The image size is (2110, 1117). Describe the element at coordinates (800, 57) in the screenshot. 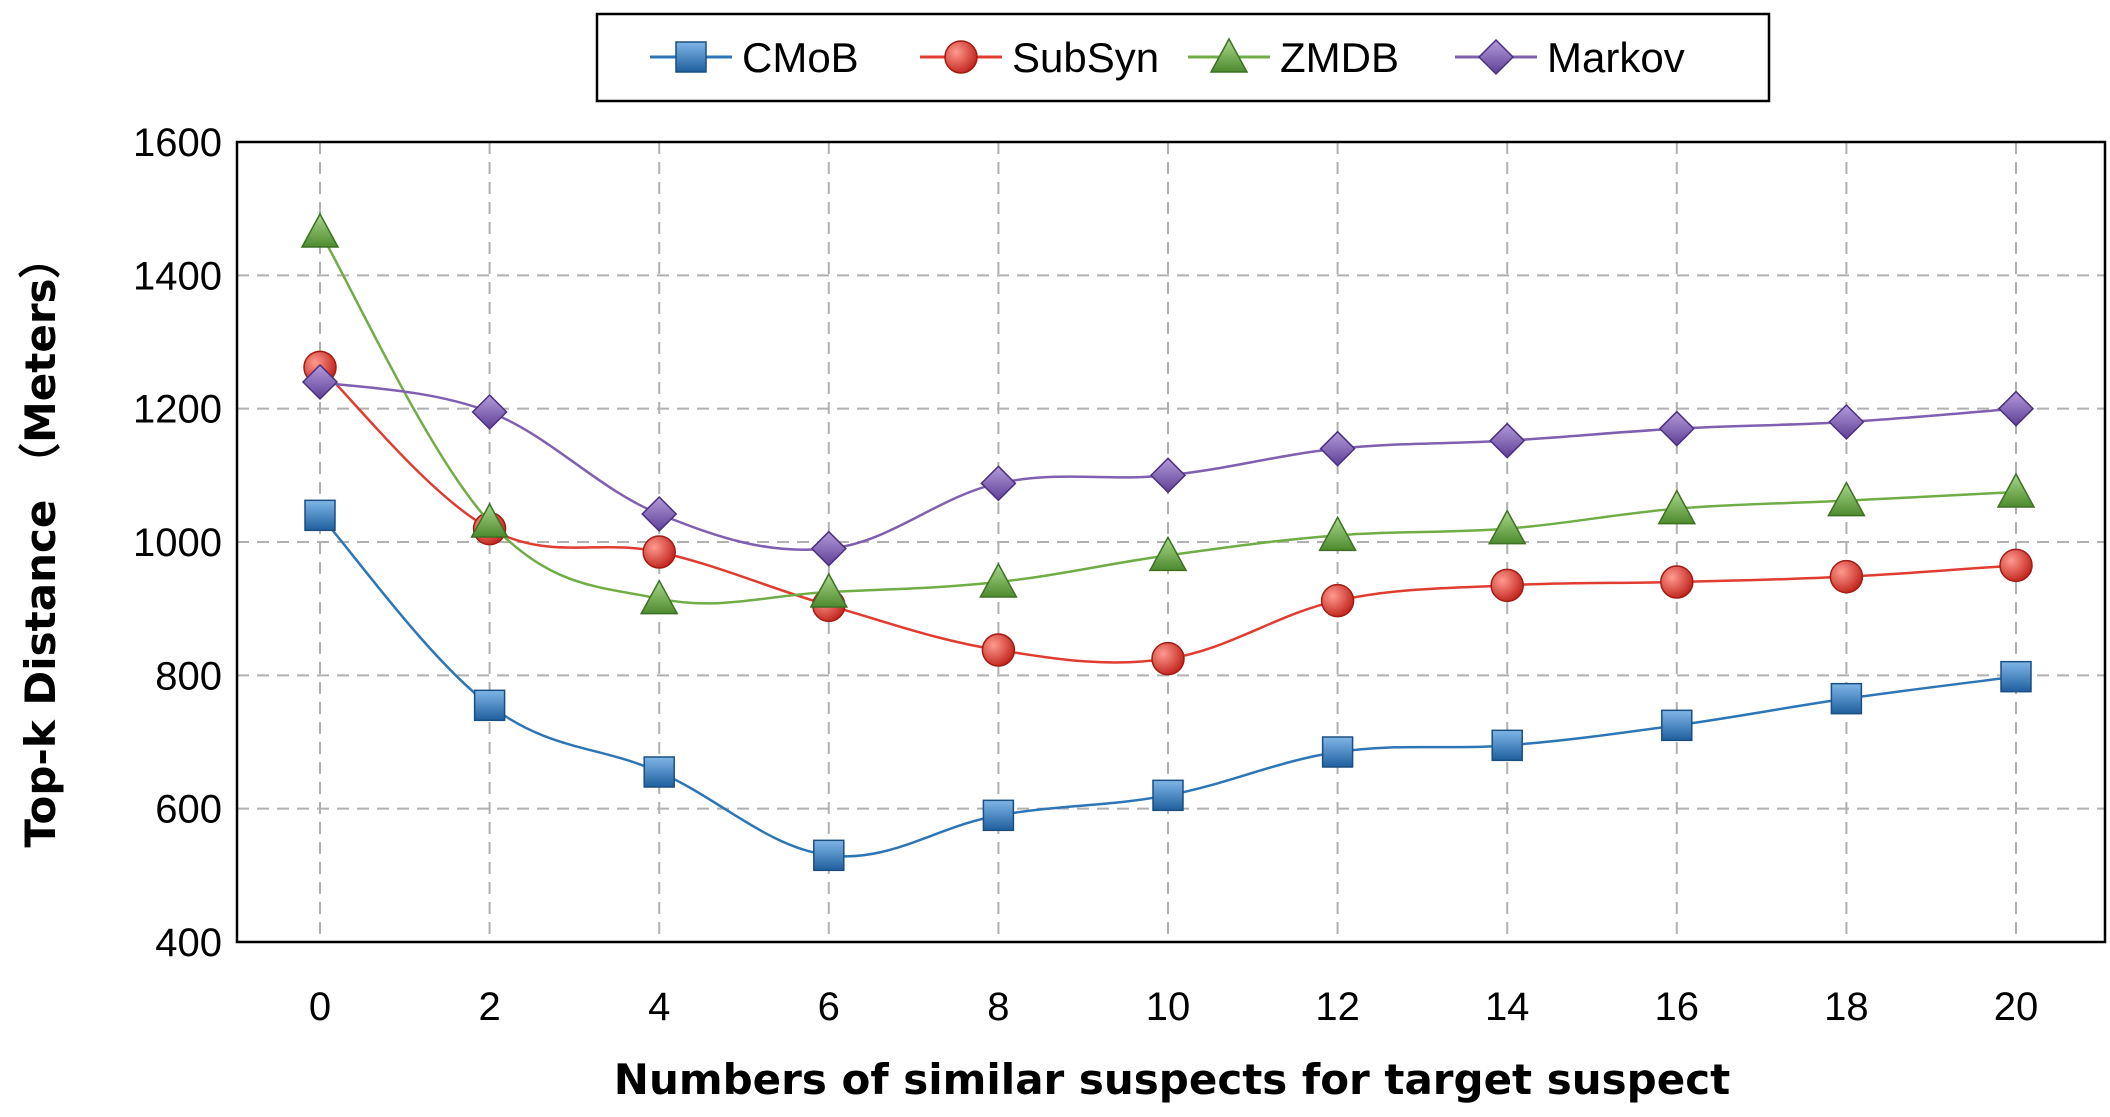

I see `legend-label: CMoB` at that location.